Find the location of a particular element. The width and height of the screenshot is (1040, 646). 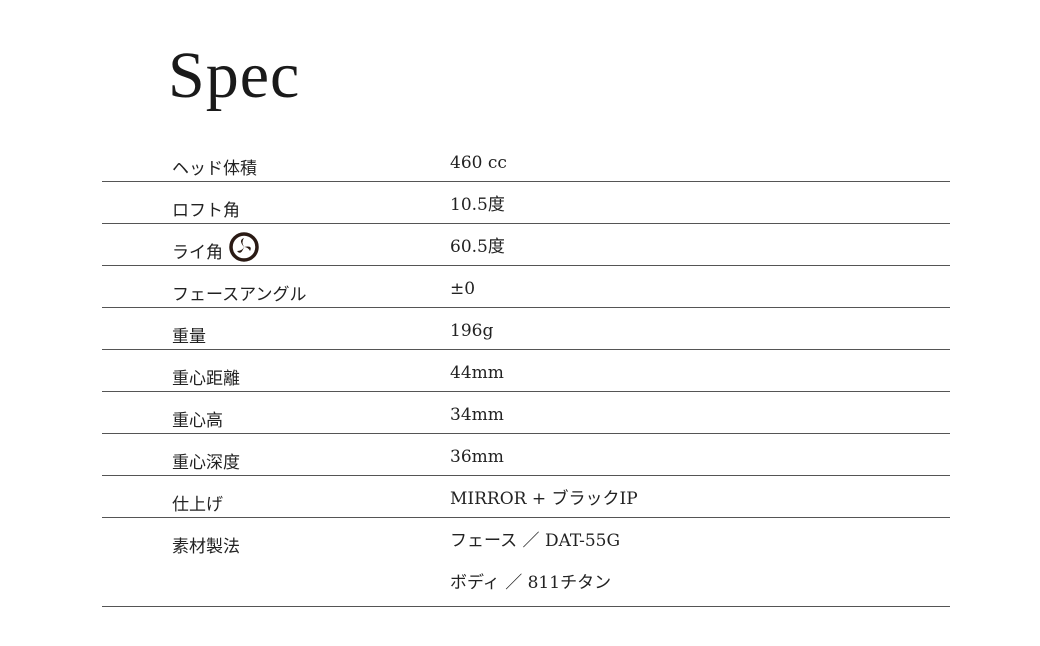

spec-value-line: MIRROR + ブラックIP is located at coordinates (544, 499).